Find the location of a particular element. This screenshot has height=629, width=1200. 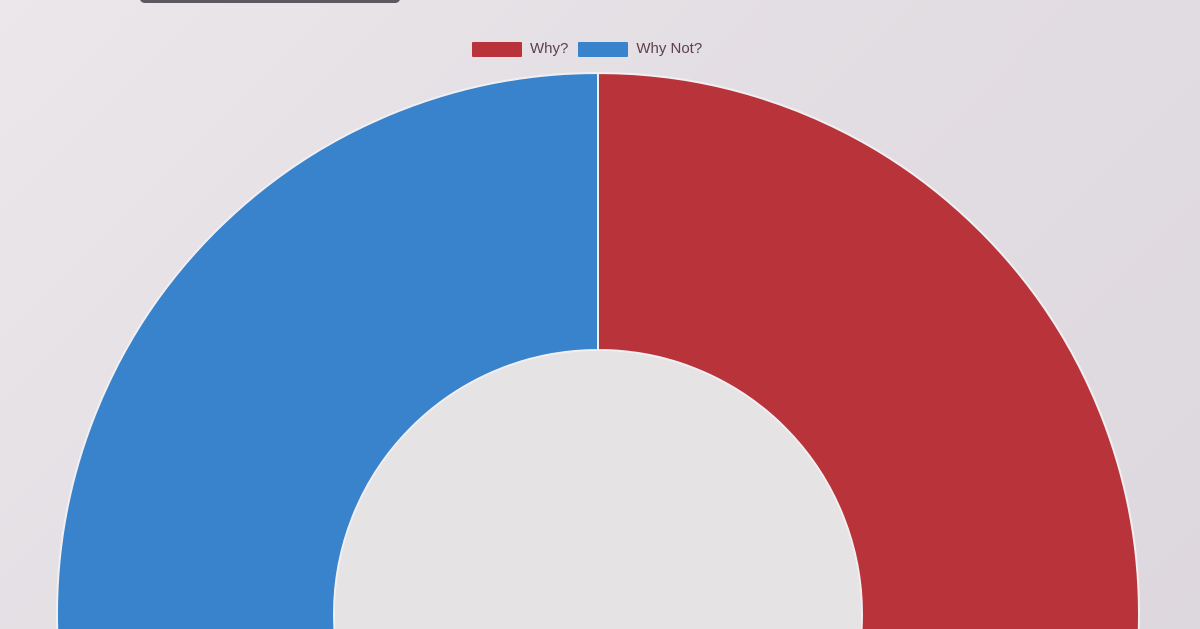

legend-item-why: Why? is located at coordinates (520, 49).